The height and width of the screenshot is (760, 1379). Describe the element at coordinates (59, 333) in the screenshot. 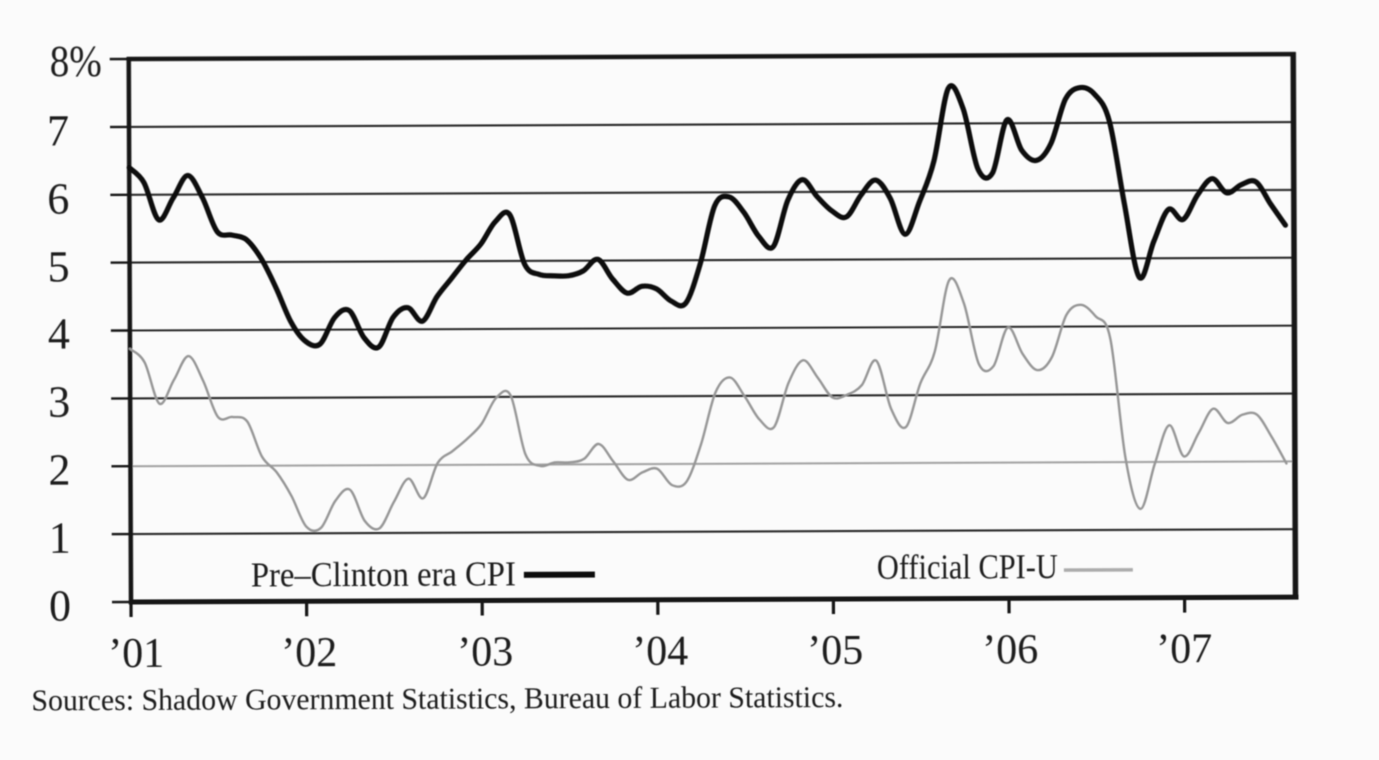

I see `svg-text: 4` at that location.